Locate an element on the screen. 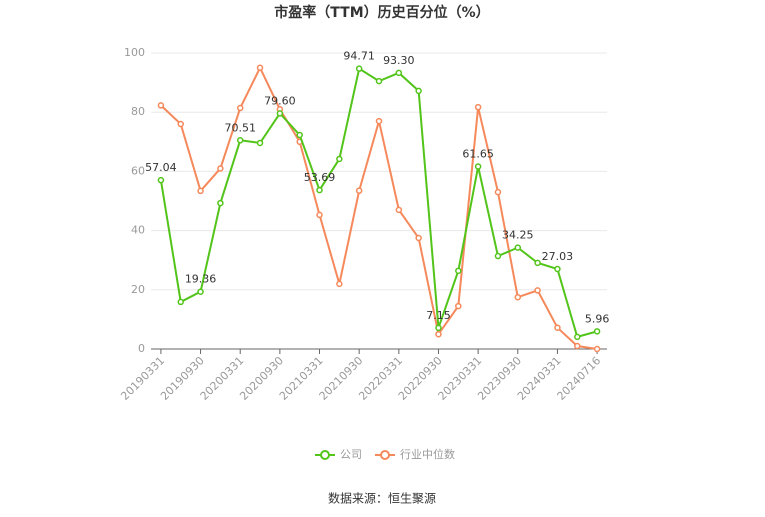 The height and width of the screenshot is (517, 765). data-label: 19.36 is located at coordinates (201, 279).